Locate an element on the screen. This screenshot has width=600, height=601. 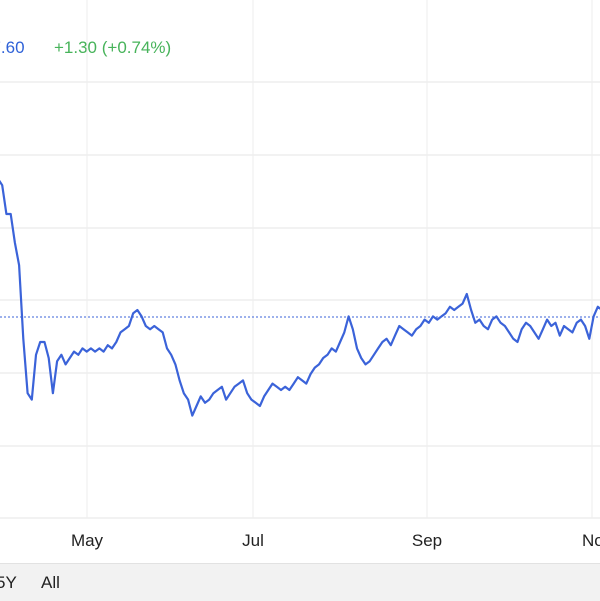
current-price: 77.60 is located at coordinates (12, 47).